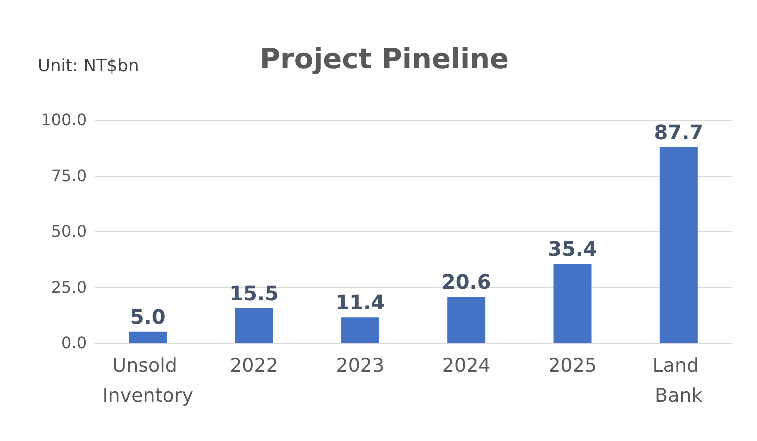 Image resolution: width=757 pixels, height=441 pixels. What do you see at coordinates (572, 366) in the screenshot?
I see `x-tick-label: 2025` at bounding box center [572, 366].